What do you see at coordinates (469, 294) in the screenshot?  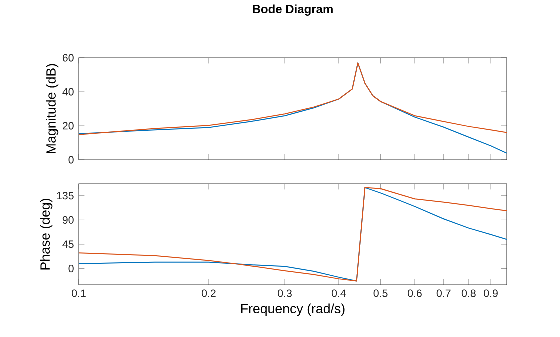 I see `x-tick-label: 0.8` at bounding box center [469, 294].